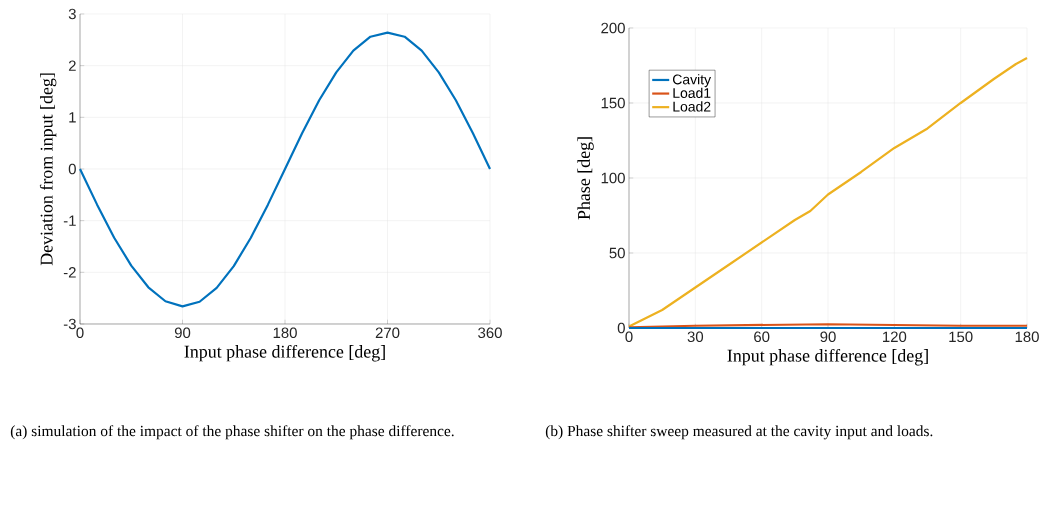  I want to click on y-tick-label: 0, so click(72, 169).